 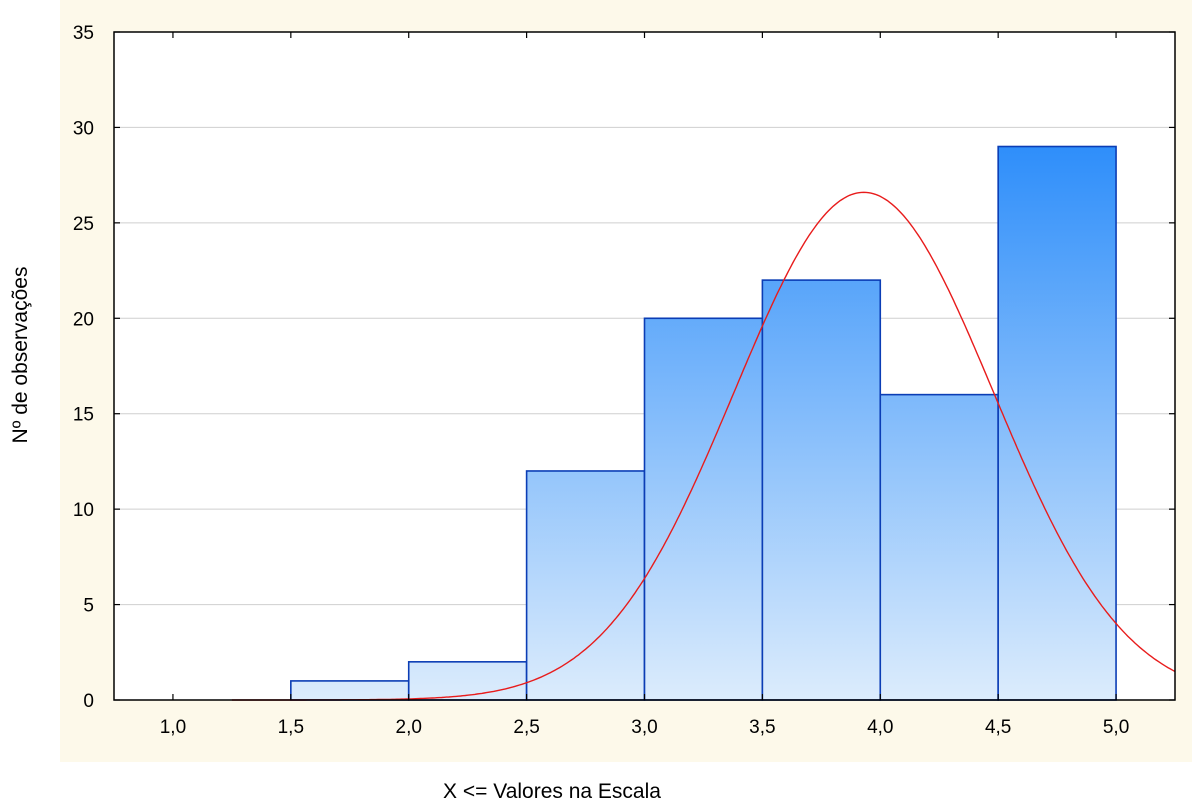 What do you see at coordinates (88, 606) in the screenshot?
I see `y-tick-label: 5` at bounding box center [88, 606].